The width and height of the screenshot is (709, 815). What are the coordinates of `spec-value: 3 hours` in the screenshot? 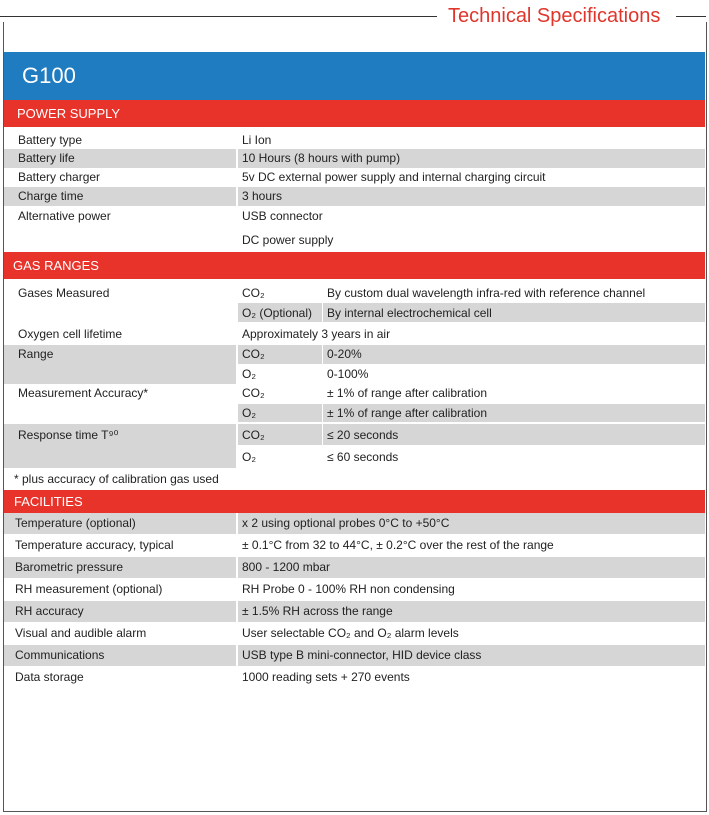 It's located at (262, 196).